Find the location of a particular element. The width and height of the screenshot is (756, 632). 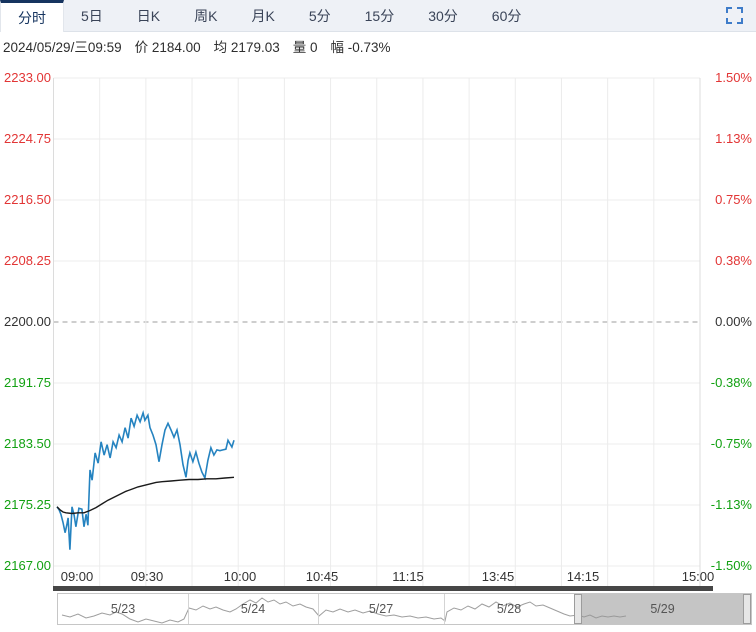

navigator-selected-range is located at coordinates (662, 609).